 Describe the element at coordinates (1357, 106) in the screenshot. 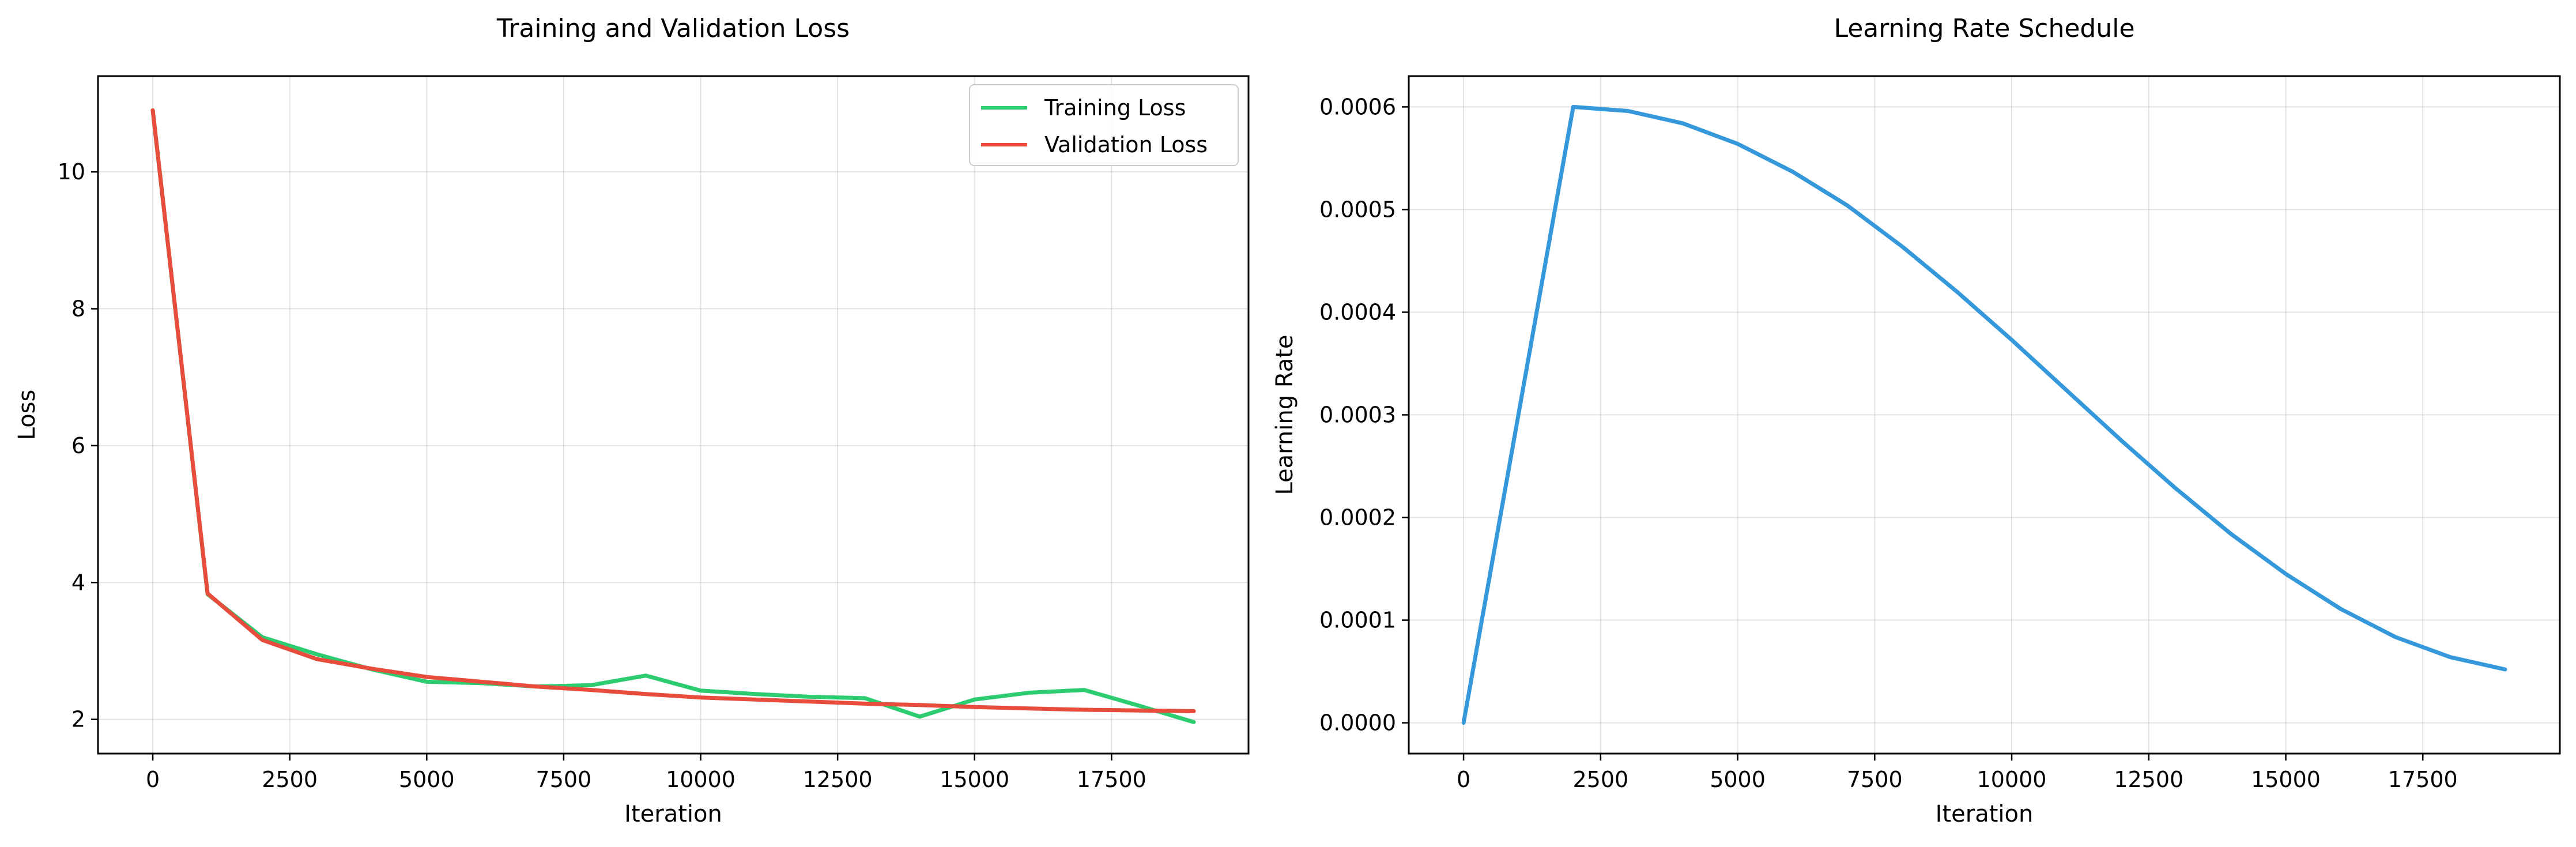

I see `y-tick-label: 0.0006` at that location.